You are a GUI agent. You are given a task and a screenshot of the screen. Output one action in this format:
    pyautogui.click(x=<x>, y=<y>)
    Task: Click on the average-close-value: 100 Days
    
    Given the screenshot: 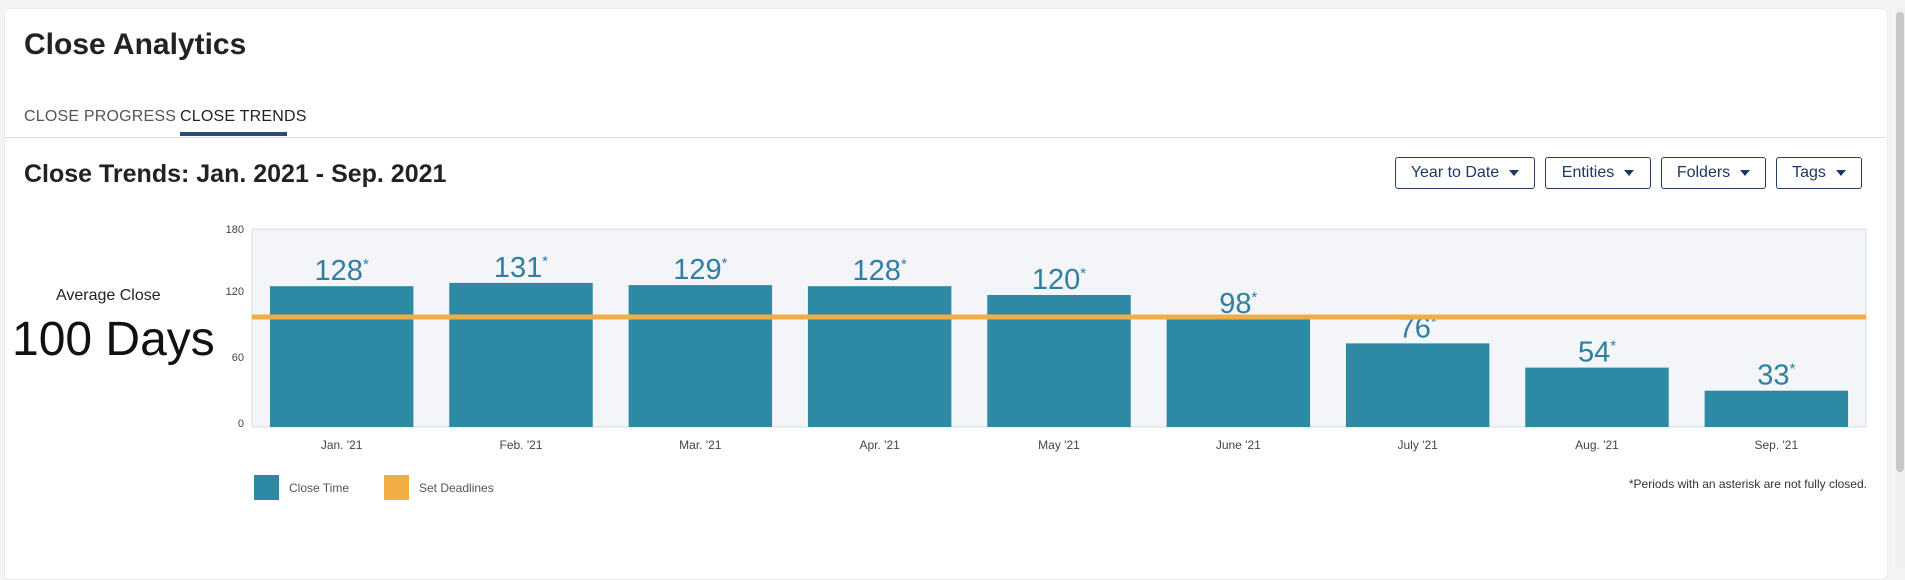 What is the action you would take?
    pyautogui.click(x=113, y=339)
    